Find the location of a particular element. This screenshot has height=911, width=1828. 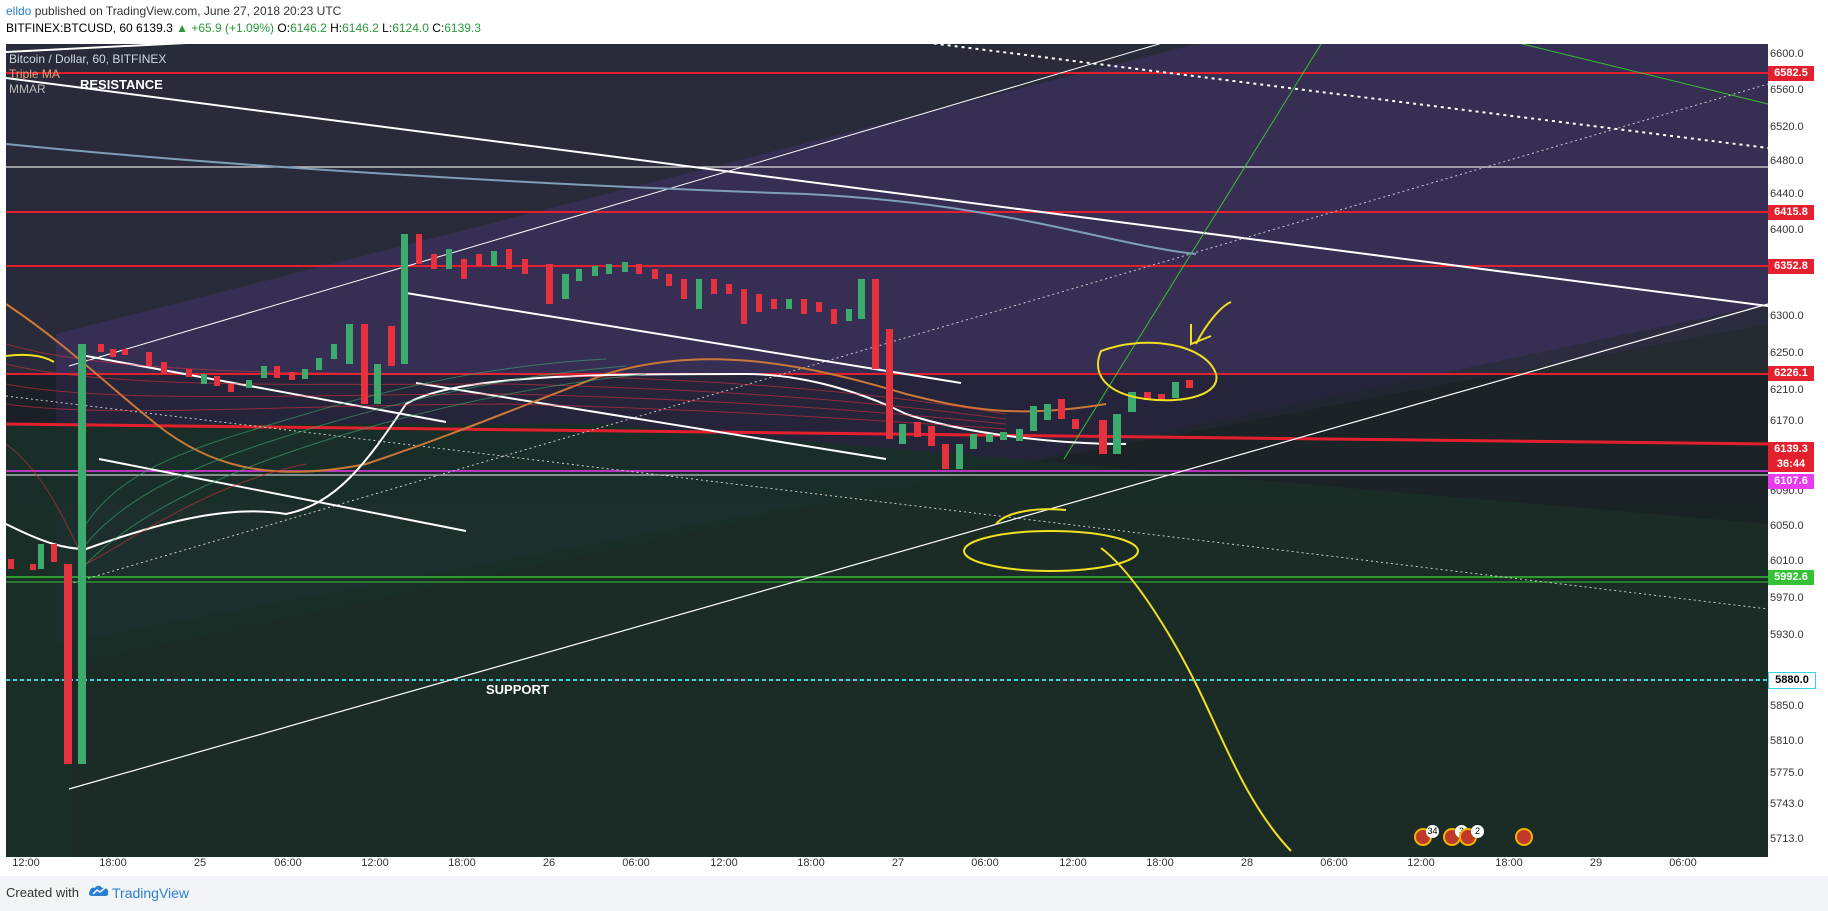

legend-title: Bitcoin / Dollar, 60, BITFINEX is located at coordinates (88, 59).